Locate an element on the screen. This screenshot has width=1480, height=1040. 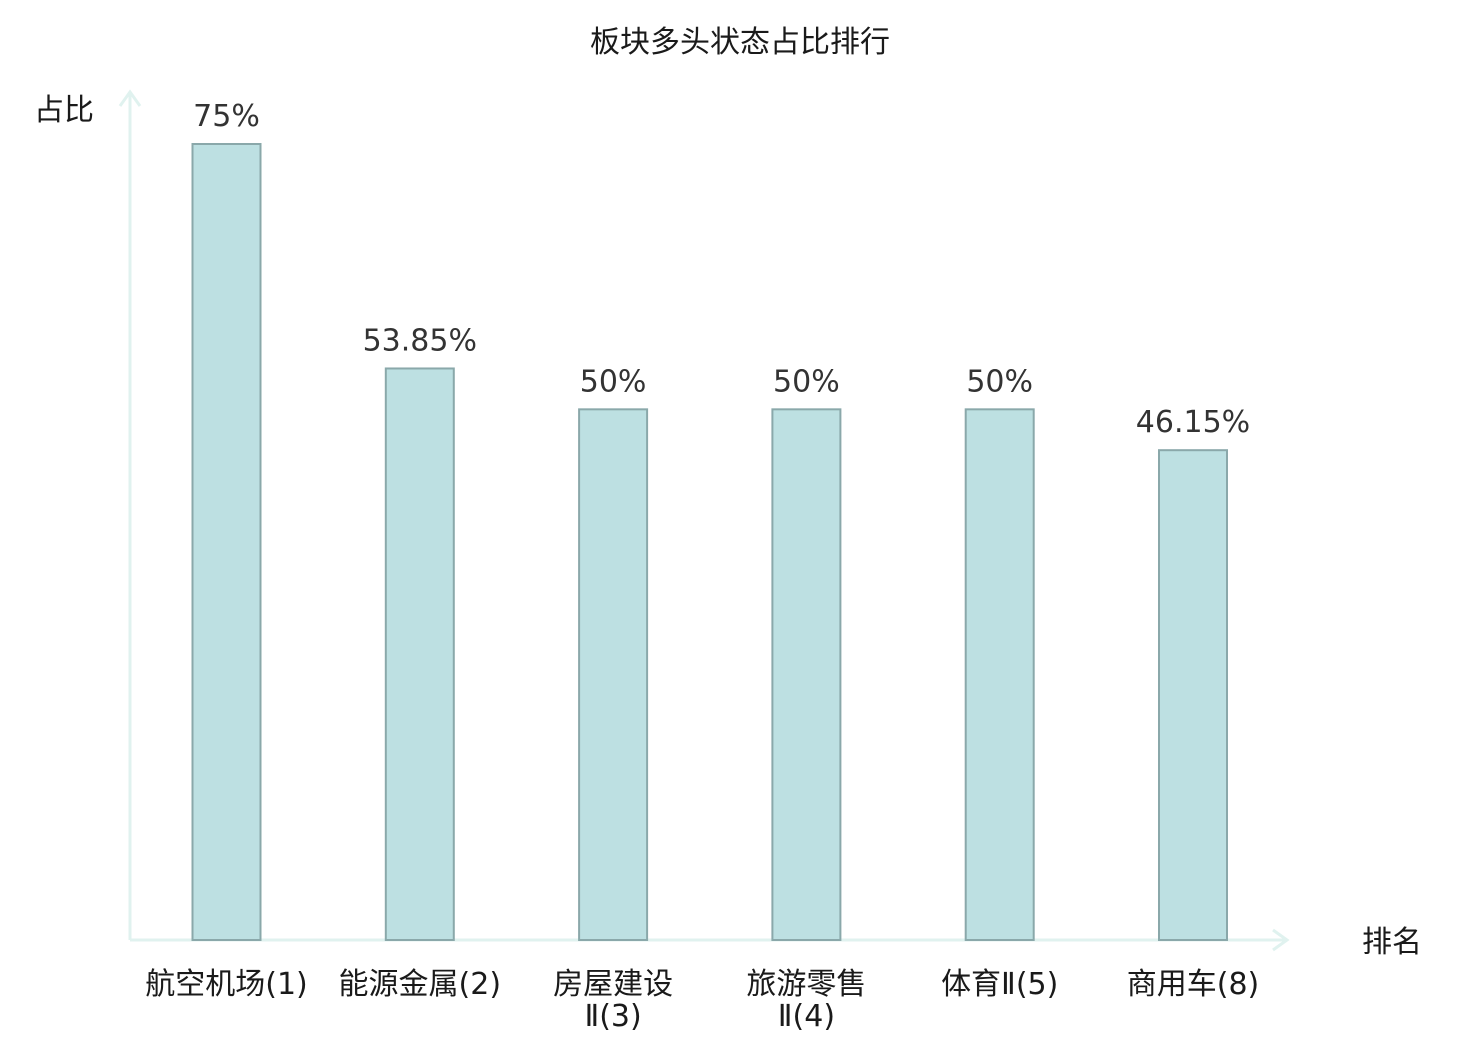
x-tick-label: 体育Ⅱ(5) is located at coordinates (999, 984).